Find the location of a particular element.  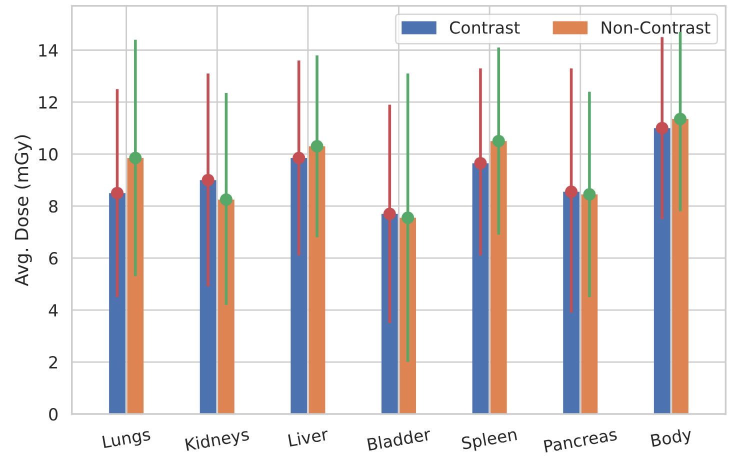

x-tick-label: Body is located at coordinates (671, 438).